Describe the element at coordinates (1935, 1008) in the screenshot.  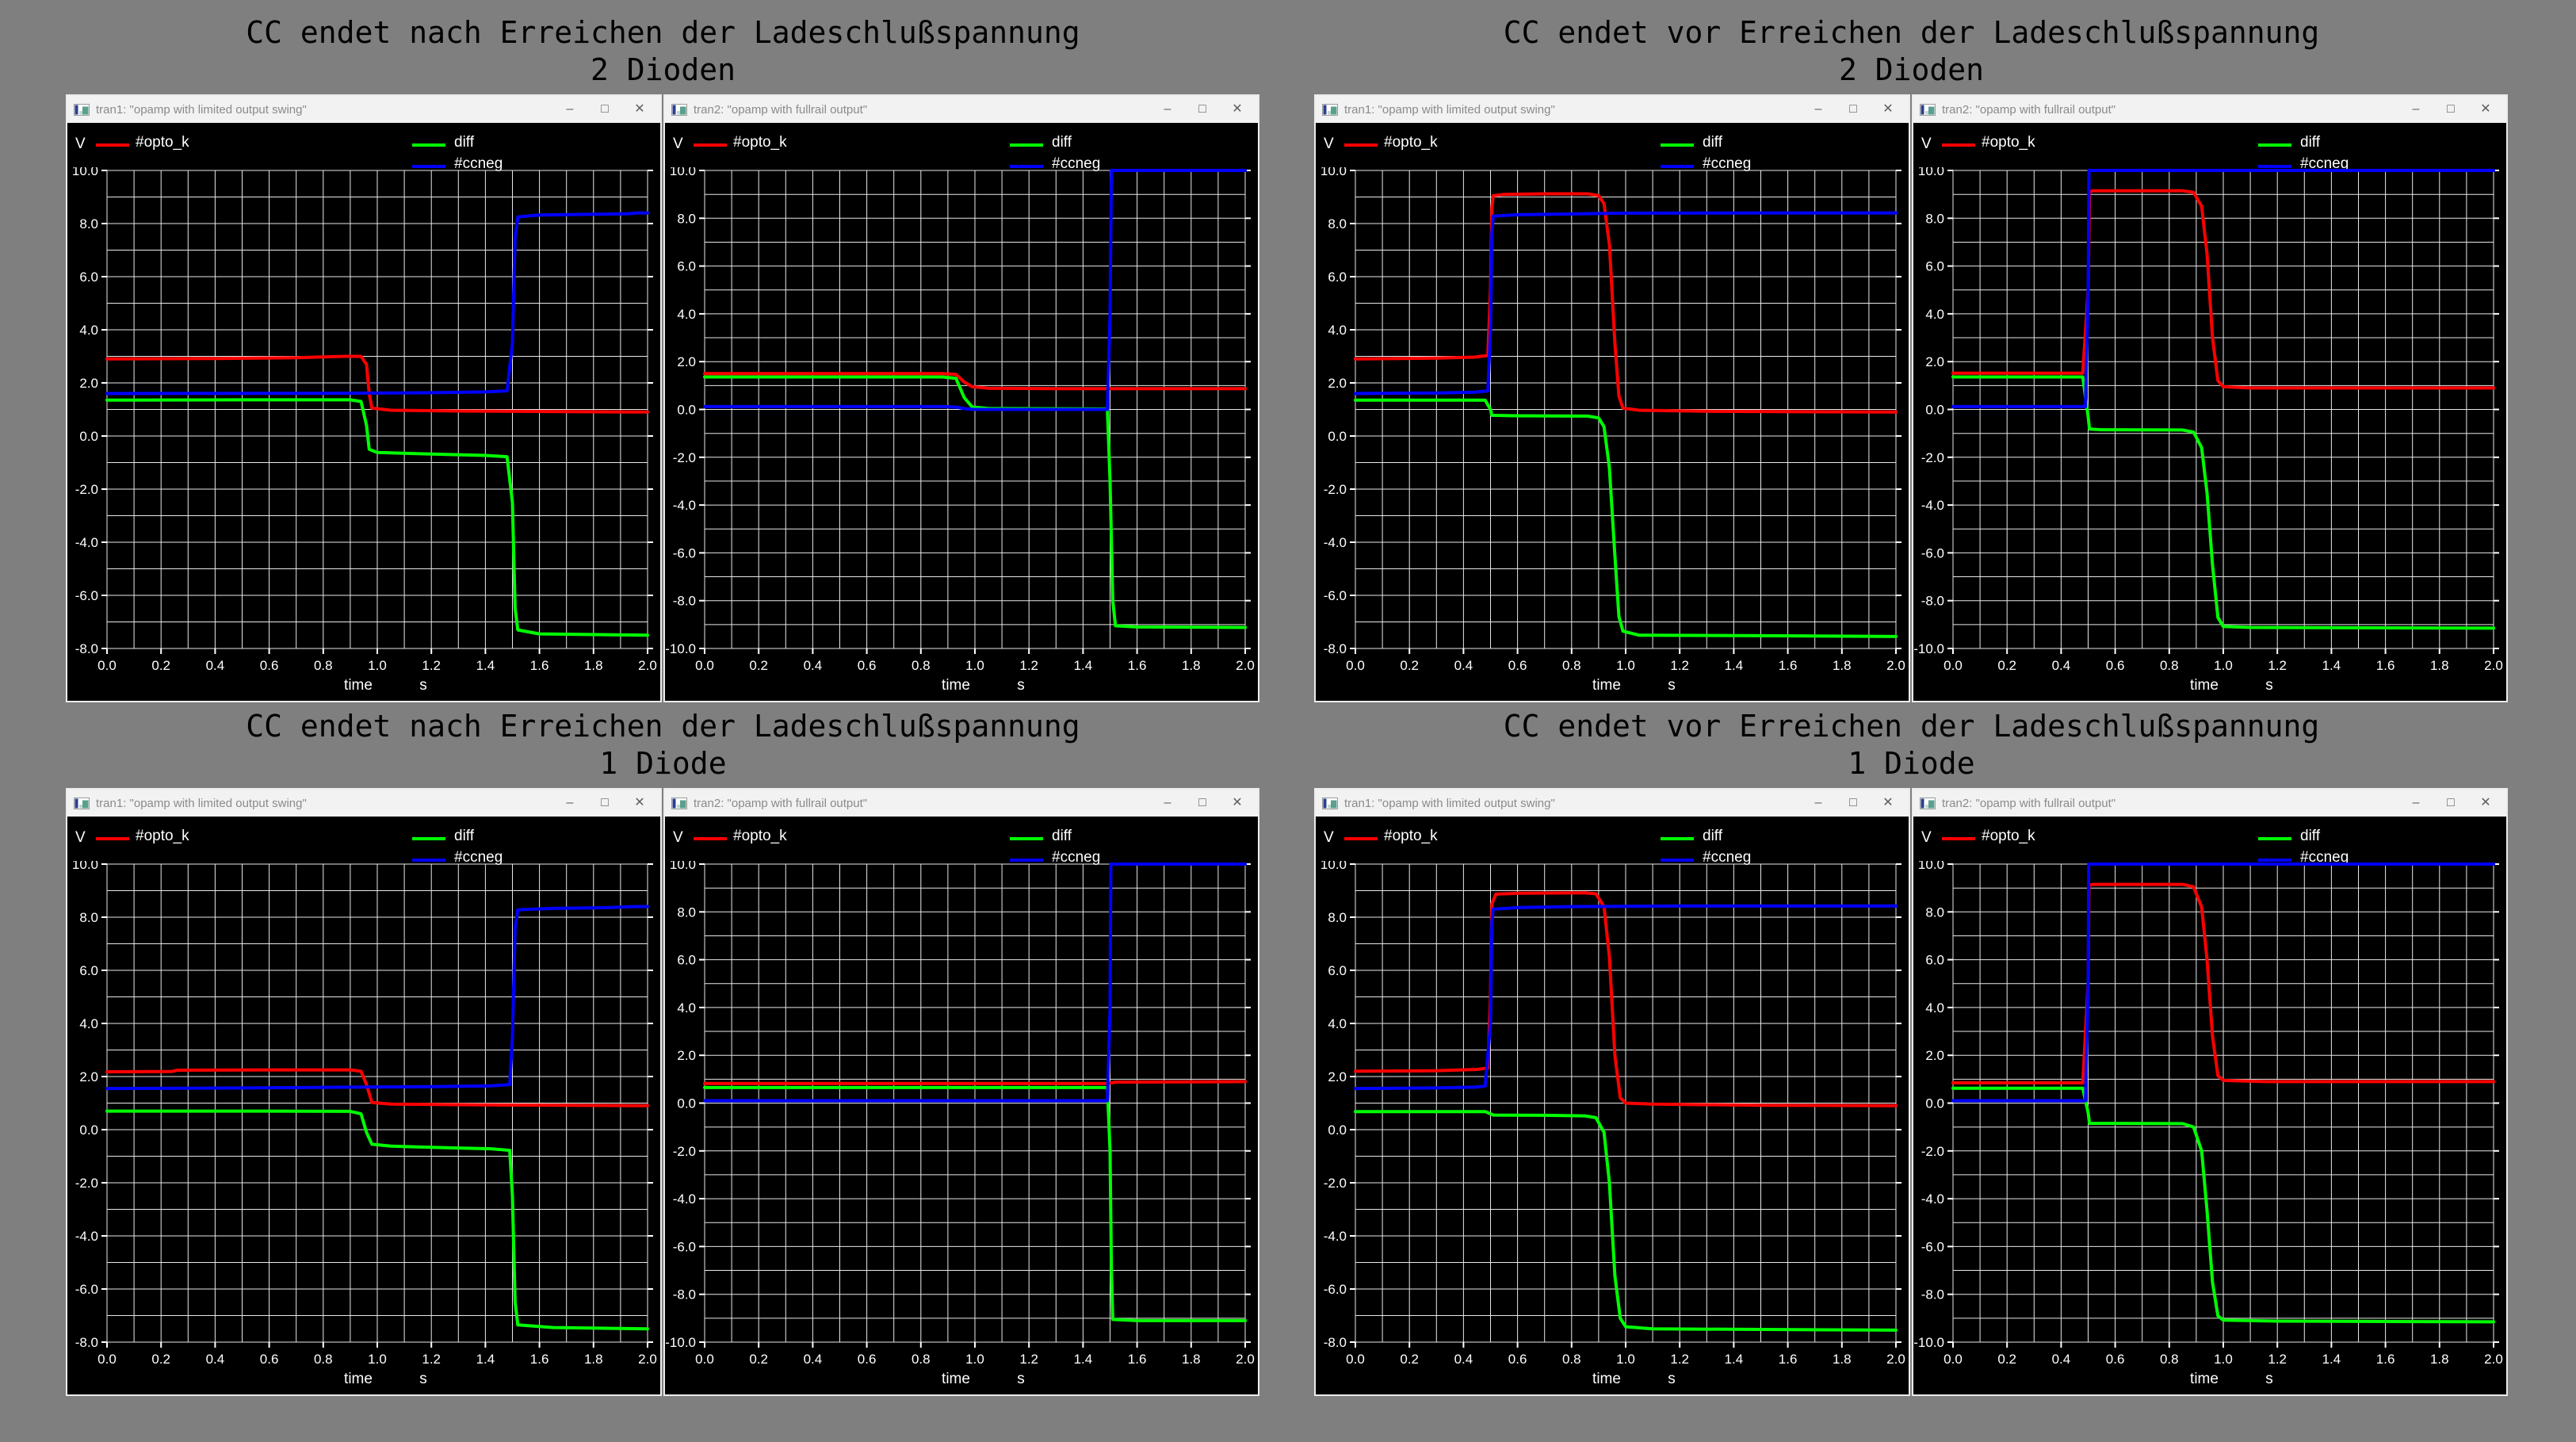
I see `y-tick-label: 4.0` at that location.